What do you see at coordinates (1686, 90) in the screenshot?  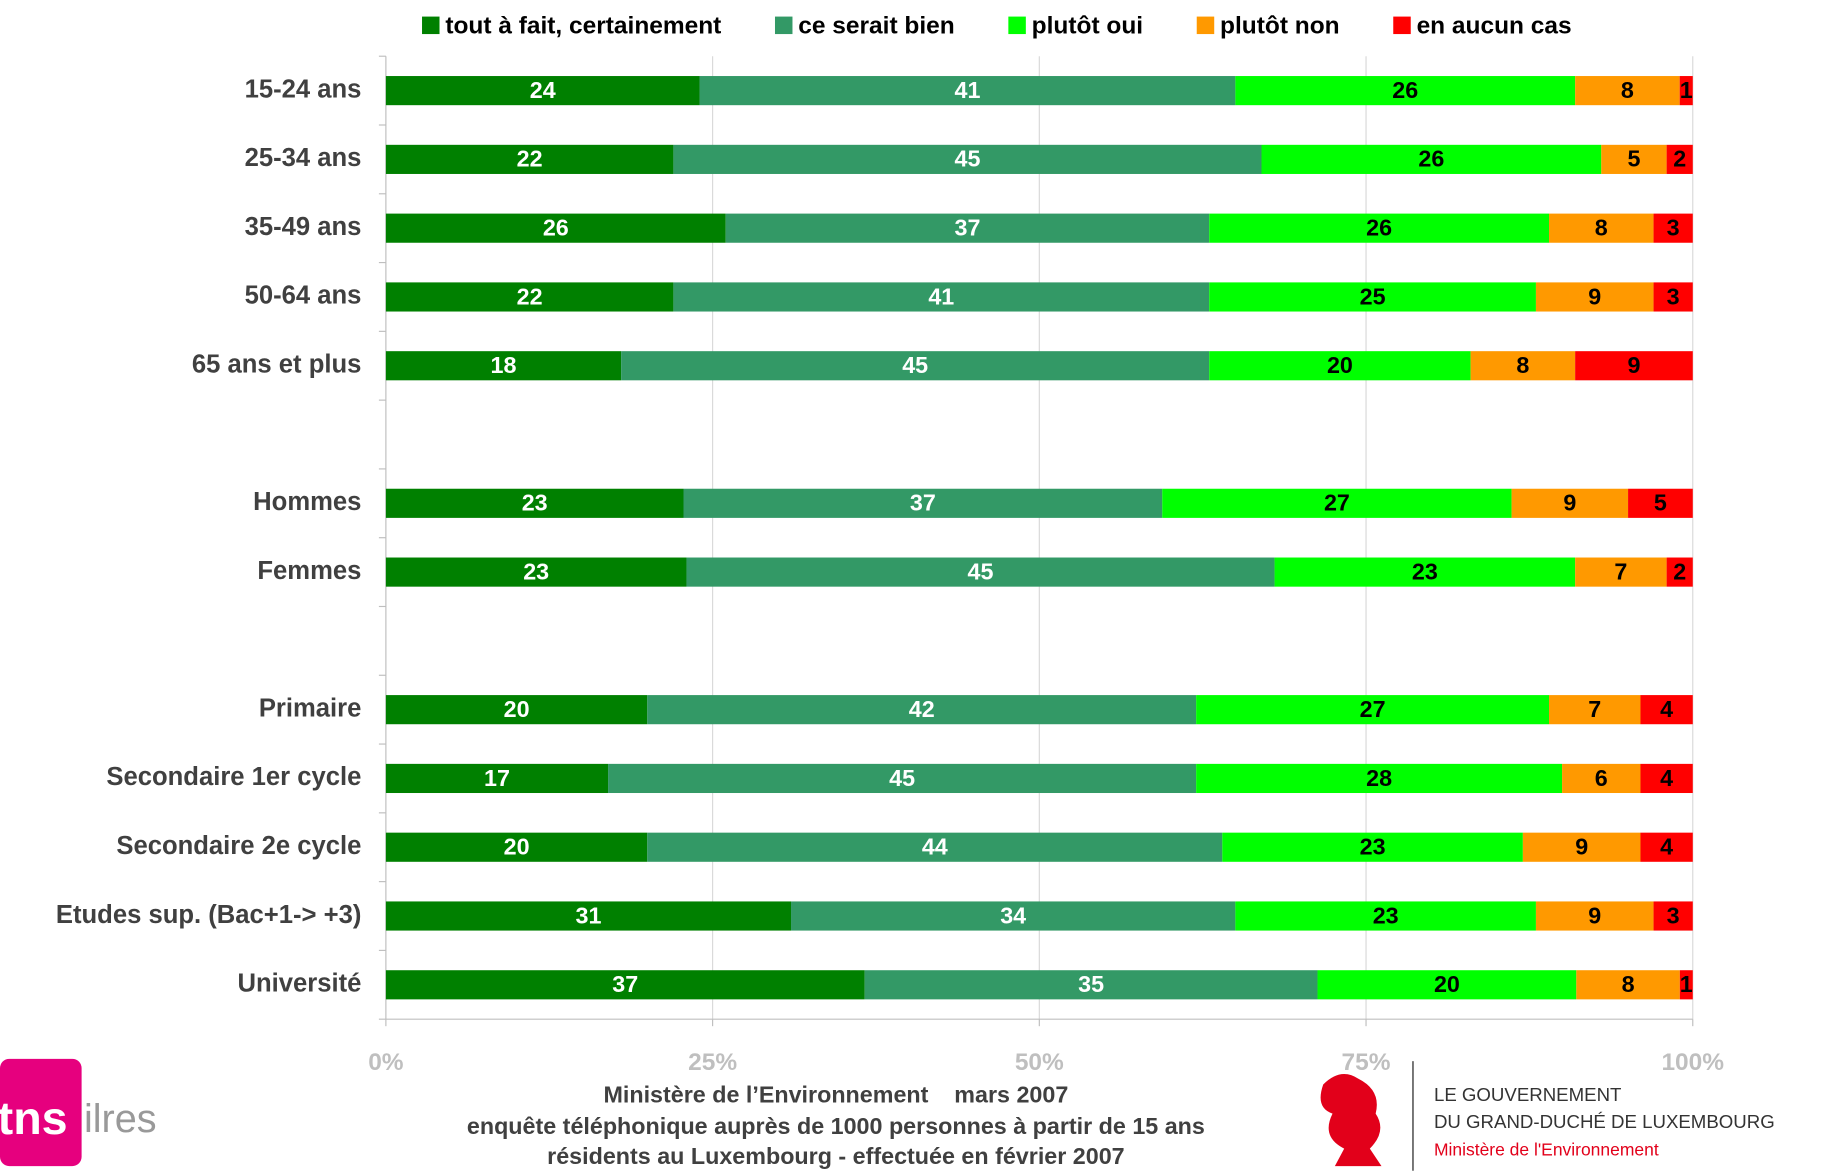 I see `value-label: 1` at bounding box center [1686, 90].